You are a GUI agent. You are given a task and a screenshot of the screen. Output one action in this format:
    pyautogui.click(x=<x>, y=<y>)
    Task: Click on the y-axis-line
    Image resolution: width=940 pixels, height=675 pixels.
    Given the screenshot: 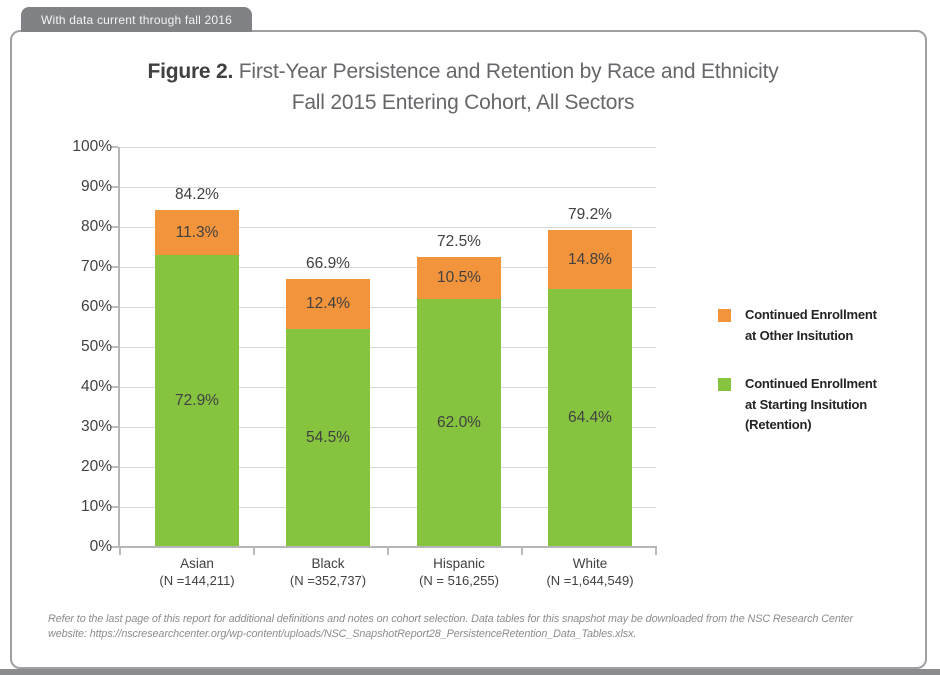 What is the action you would take?
    pyautogui.click(x=119, y=347)
    